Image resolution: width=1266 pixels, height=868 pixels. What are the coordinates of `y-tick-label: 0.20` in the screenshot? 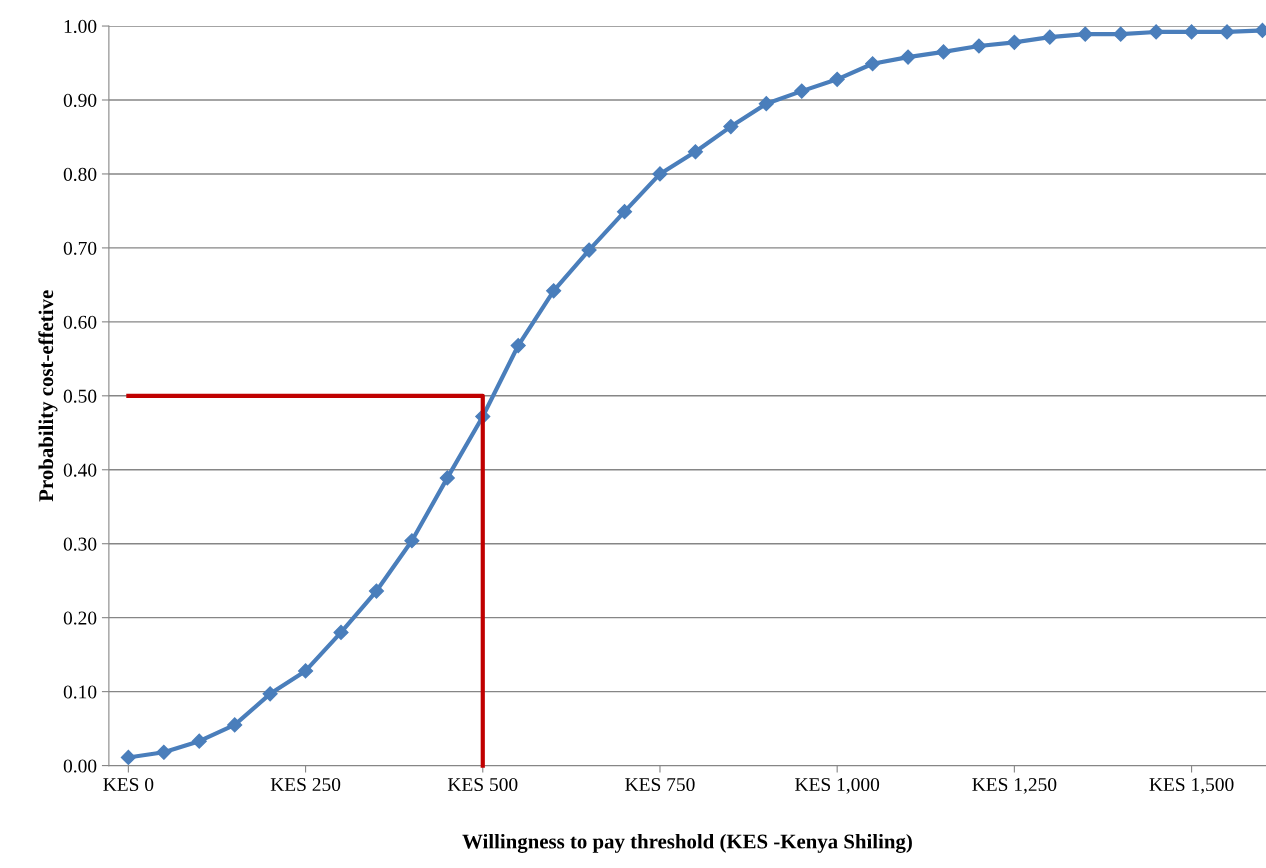 It's located at (80, 618).